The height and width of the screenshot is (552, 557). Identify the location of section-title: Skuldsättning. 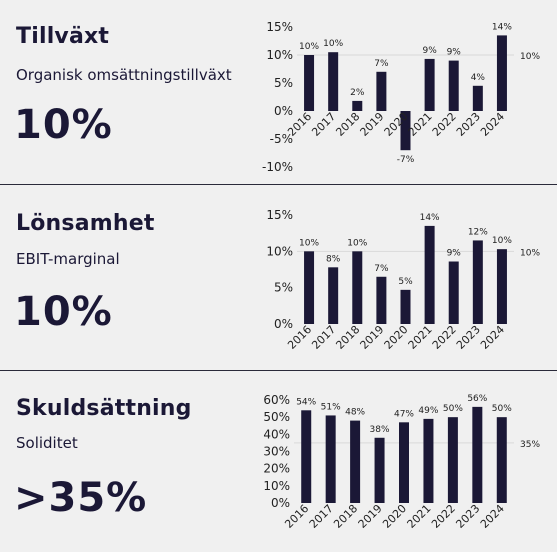
(104, 408).